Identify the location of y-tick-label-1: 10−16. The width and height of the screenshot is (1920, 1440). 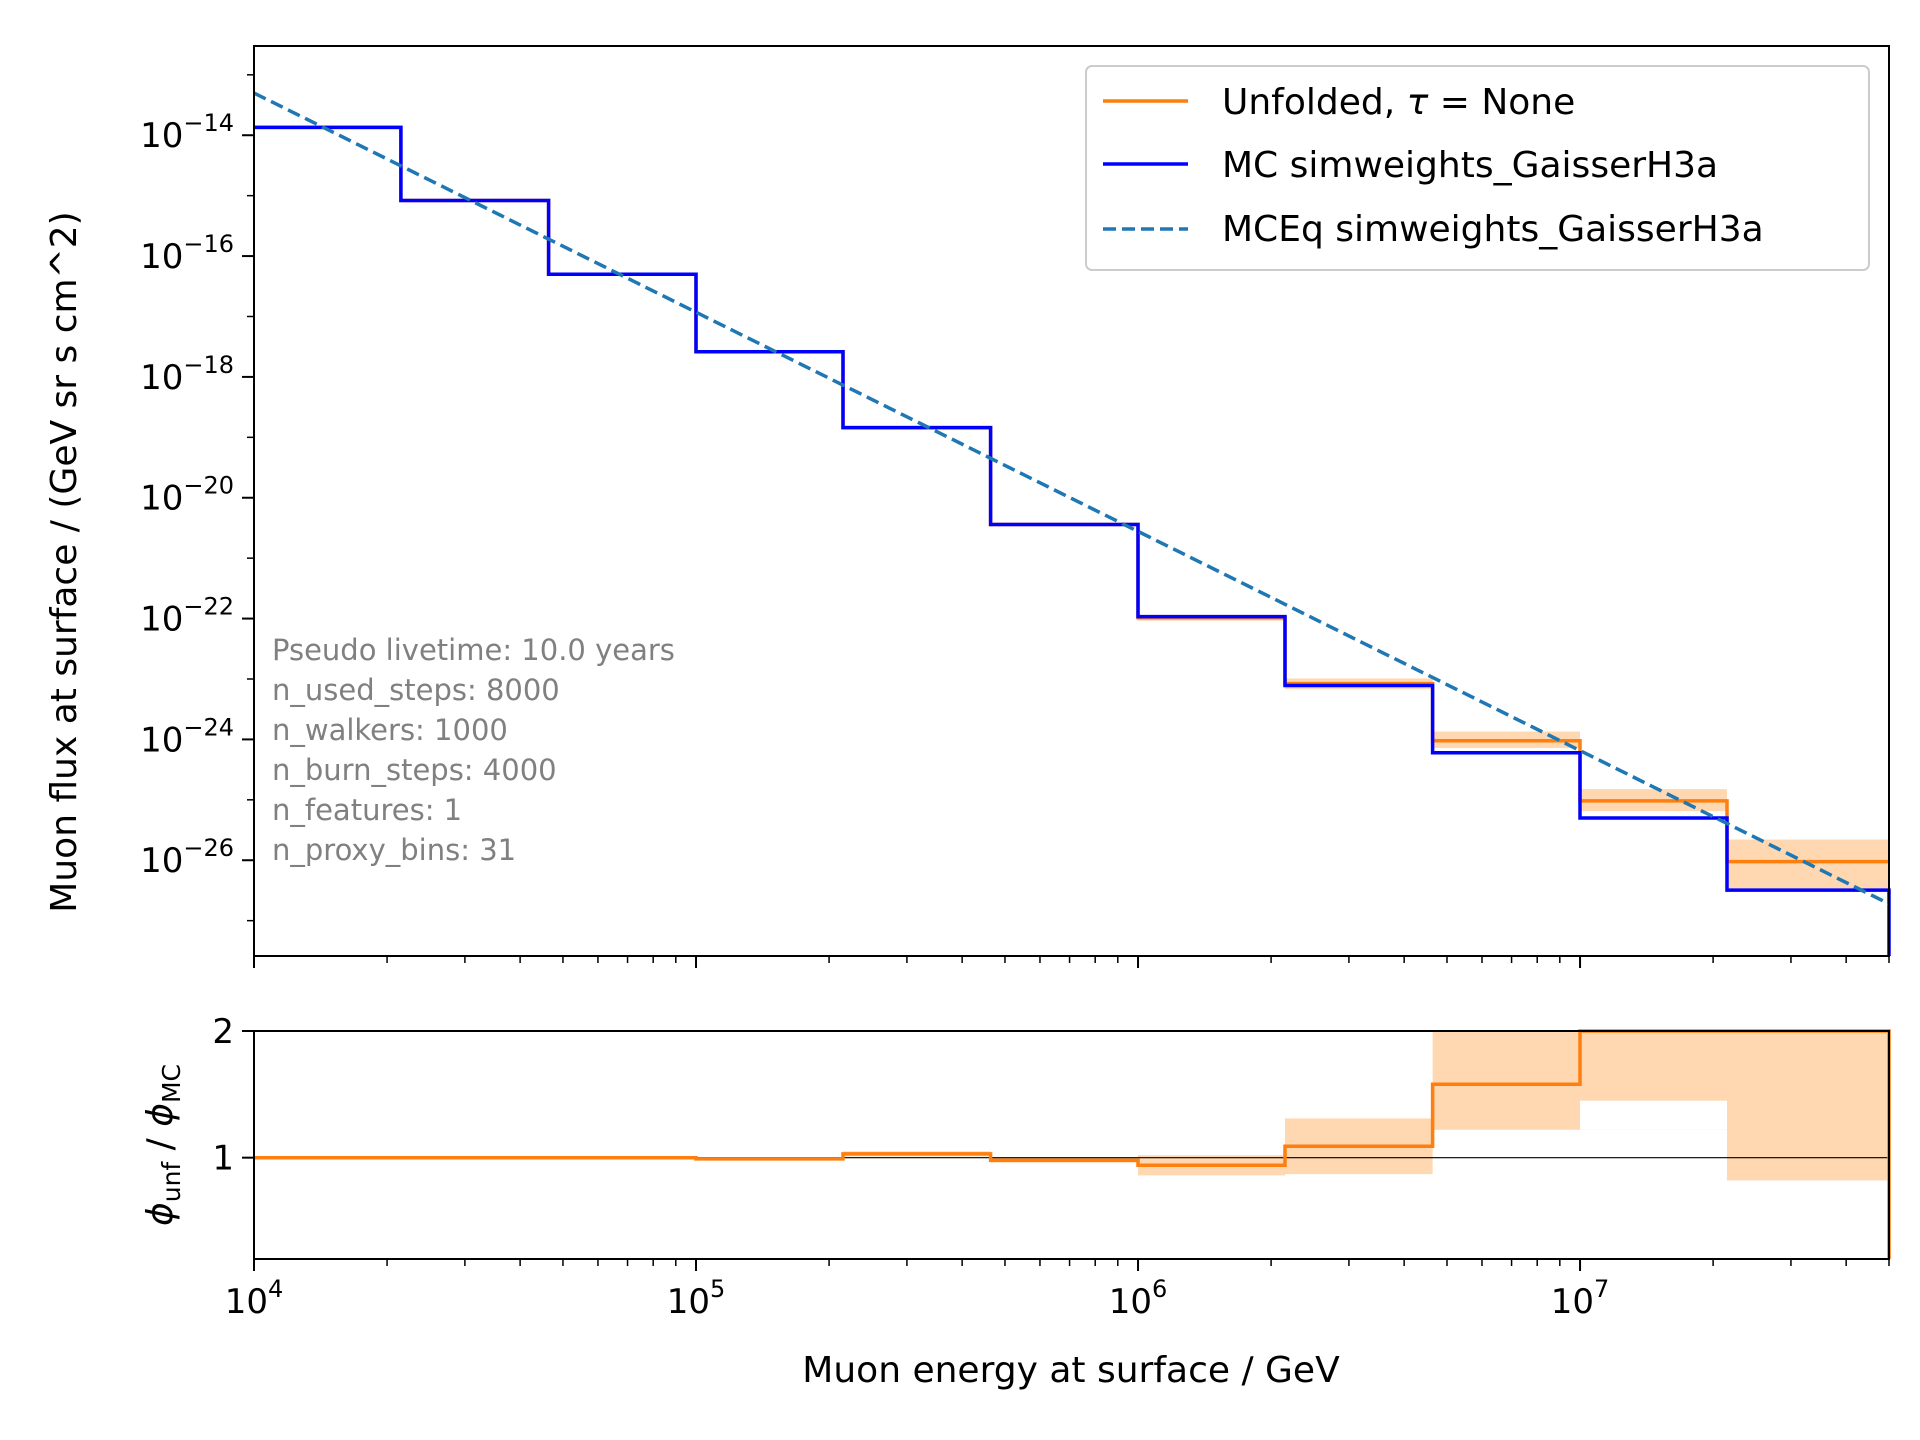
(187, 253).